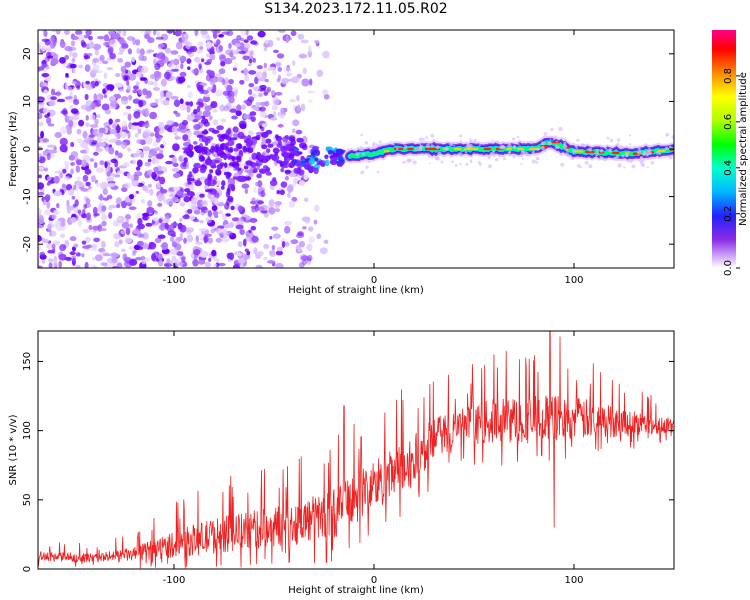 The image size is (750, 600). I want to click on x-tick-label: -100, so click(174, 280).